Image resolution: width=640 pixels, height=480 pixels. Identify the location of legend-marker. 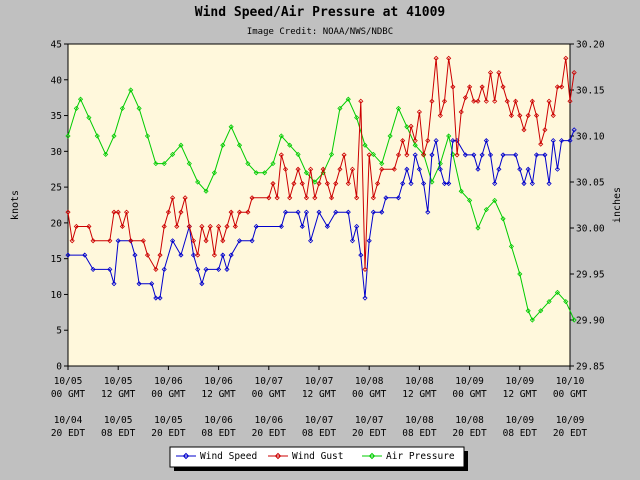
(278, 456).